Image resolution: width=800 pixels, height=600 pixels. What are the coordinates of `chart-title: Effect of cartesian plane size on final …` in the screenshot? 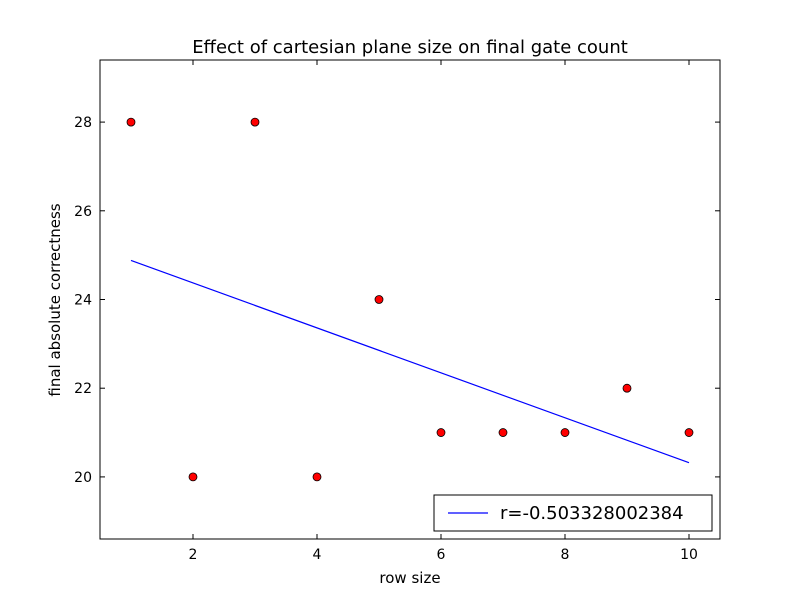 It's located at (410, 47).